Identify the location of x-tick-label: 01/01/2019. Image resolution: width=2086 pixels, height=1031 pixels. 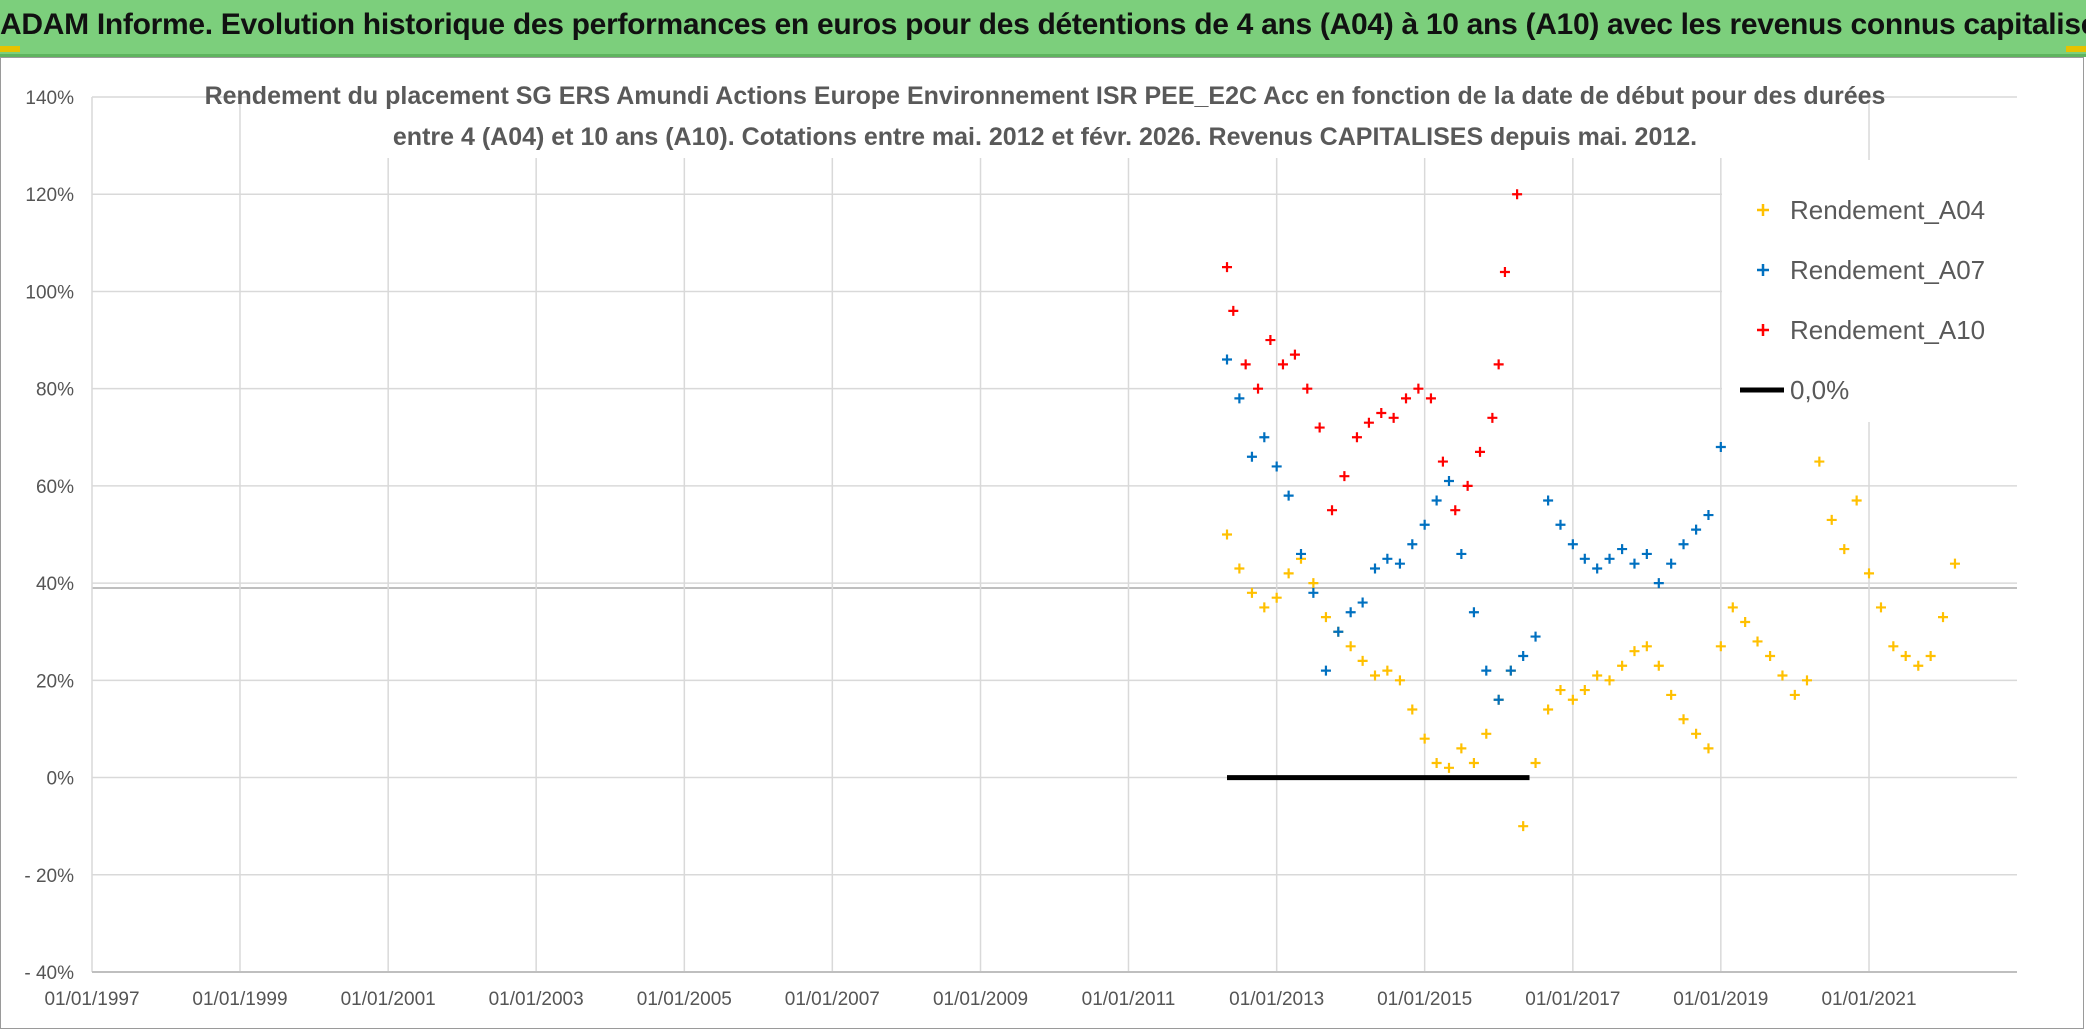
(1720, 999).